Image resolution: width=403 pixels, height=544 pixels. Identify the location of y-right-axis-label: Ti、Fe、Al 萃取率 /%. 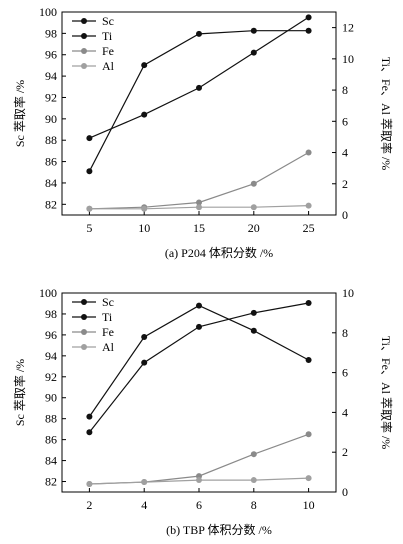
(386, 114).